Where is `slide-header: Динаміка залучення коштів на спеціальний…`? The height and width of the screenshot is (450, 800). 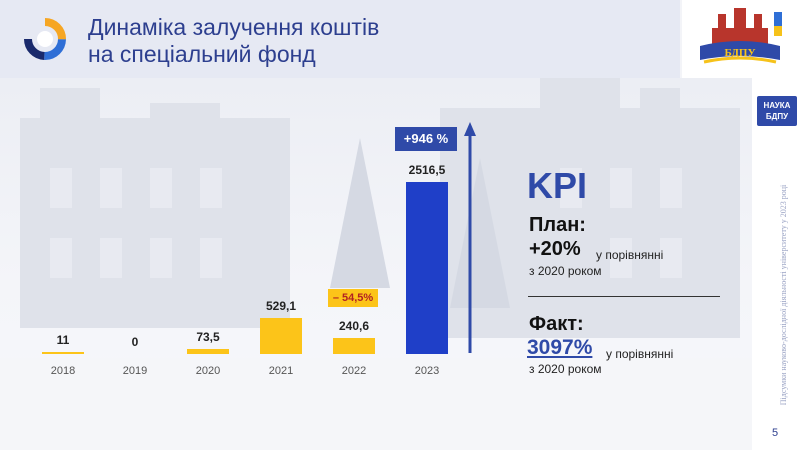 slide-header: Динаміка залучення коштів на спеціальний… is located at coordinates (340, 39).